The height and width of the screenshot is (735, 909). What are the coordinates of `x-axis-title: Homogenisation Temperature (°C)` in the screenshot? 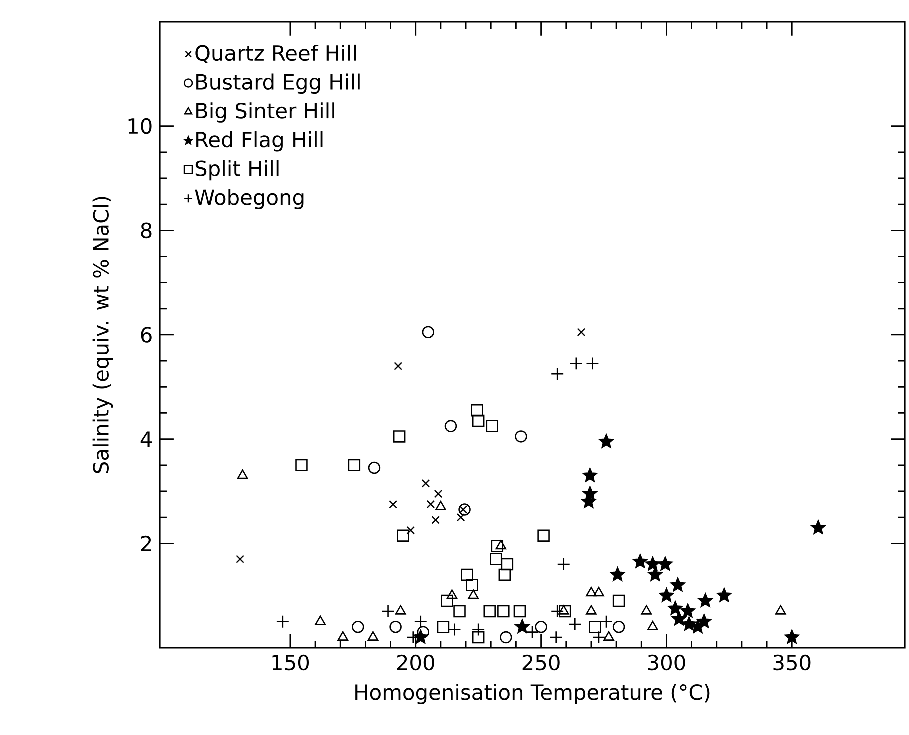 It's located at (533, 694).